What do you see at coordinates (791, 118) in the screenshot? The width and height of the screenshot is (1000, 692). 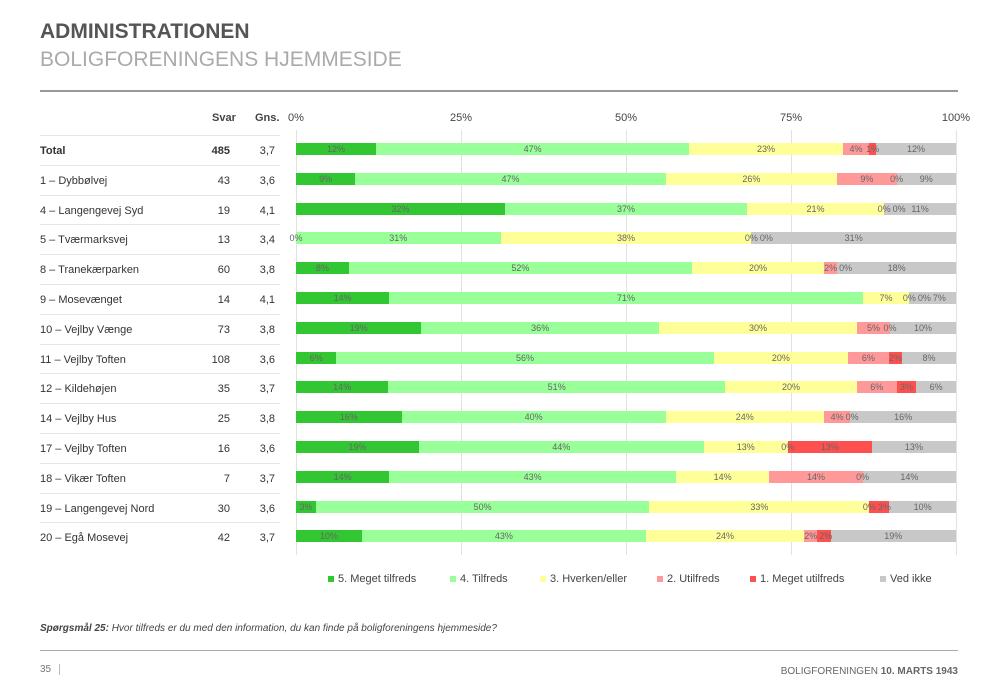 I see `x-tick-label: 75%` at bounding box center [791, 118].